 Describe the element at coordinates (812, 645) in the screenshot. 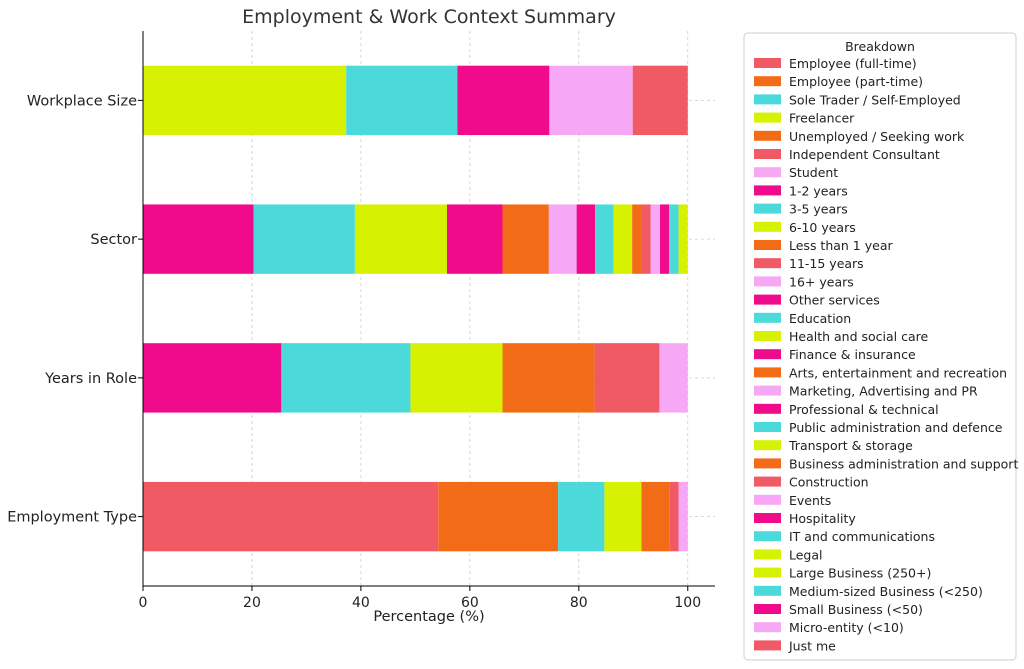

I see `legend-entry-just-me: Just me` at that location.